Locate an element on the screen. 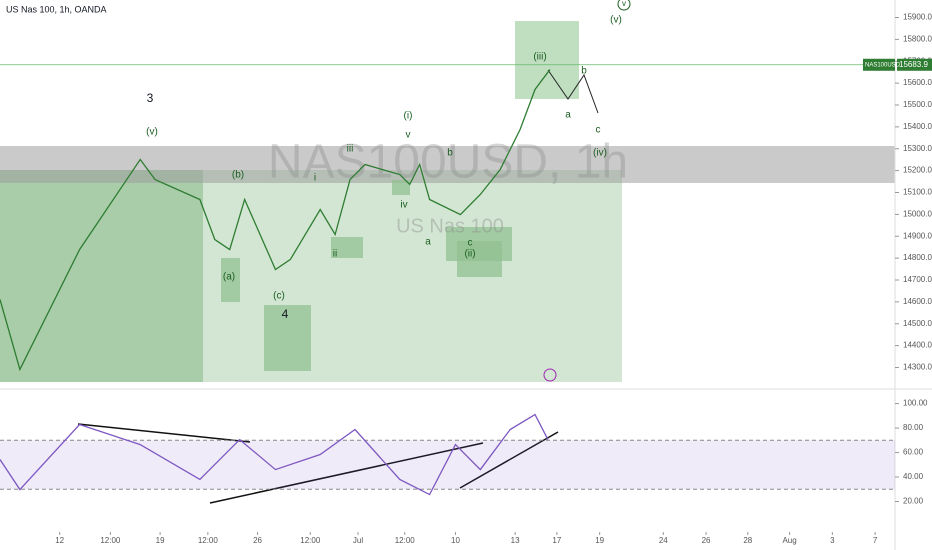  wave-label: (ii) is located at coordinates (469, 254).